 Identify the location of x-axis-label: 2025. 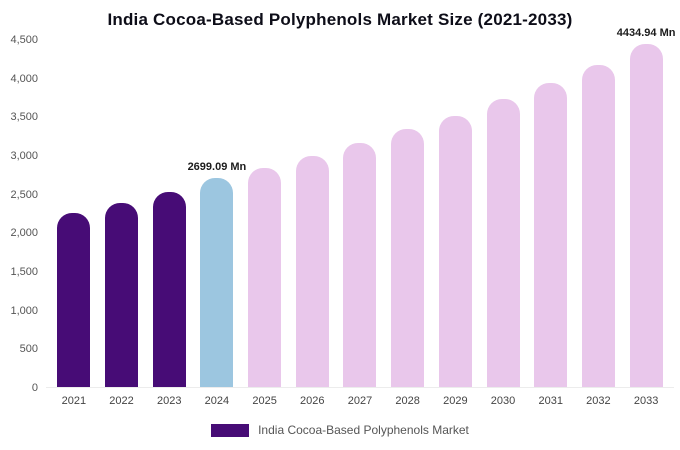
(264, 401).